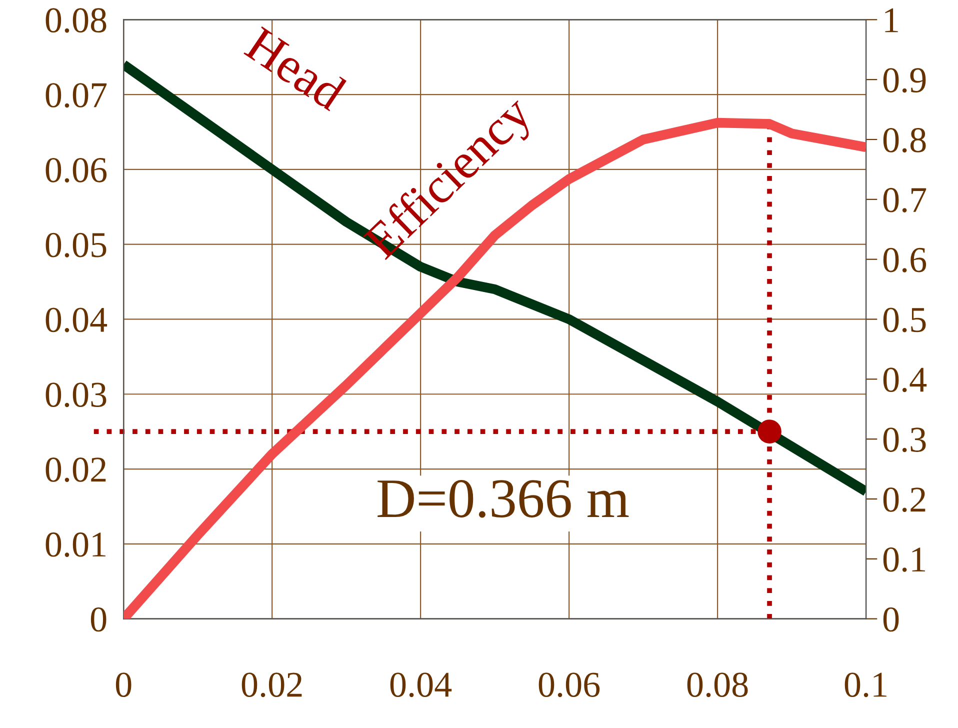 This screenshot has width=958, height=728. I want to click on y2-tick-label: 0.2, so click(904, 499).